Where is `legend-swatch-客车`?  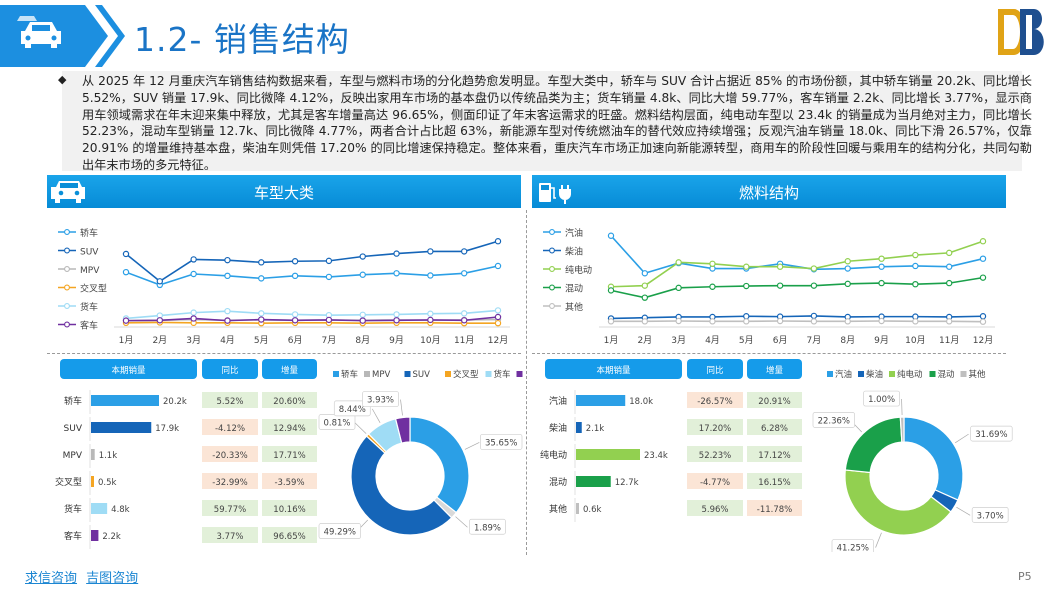
legend-swatch-客车 is located at coordinates (519, 374).